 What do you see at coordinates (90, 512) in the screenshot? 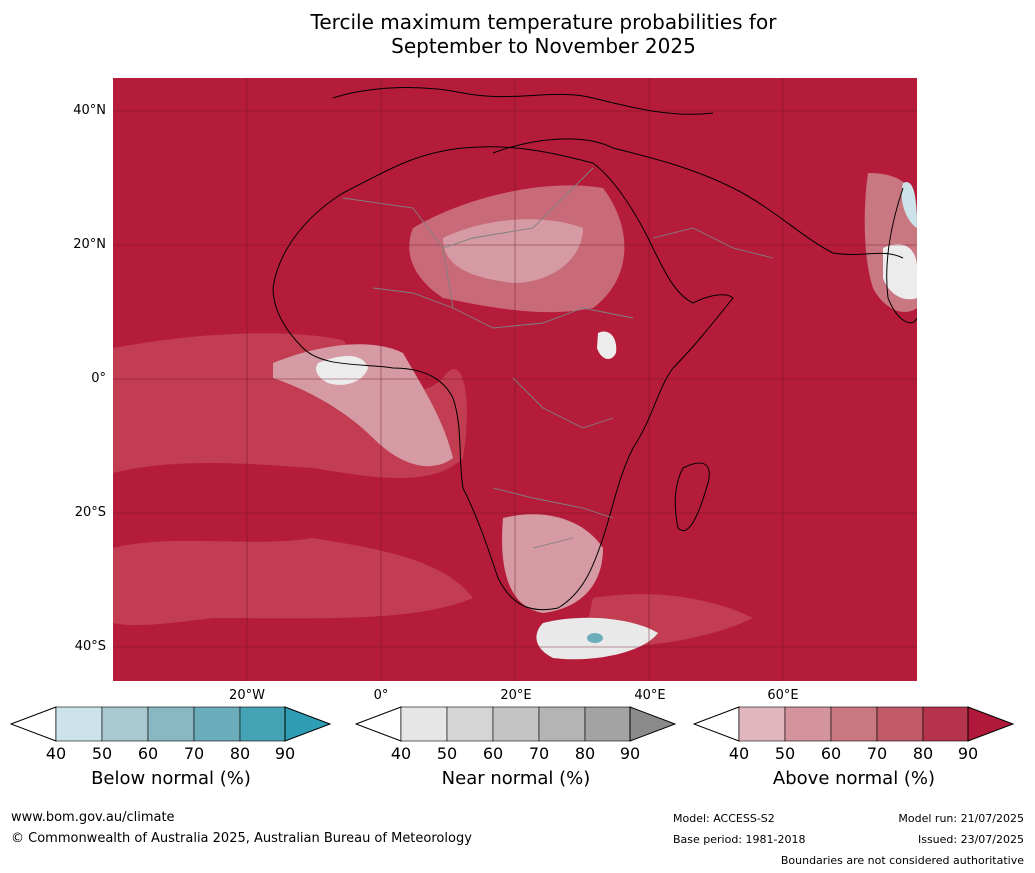
I see `lat-label-20s: 20°S` at bounding box center [90, 512].